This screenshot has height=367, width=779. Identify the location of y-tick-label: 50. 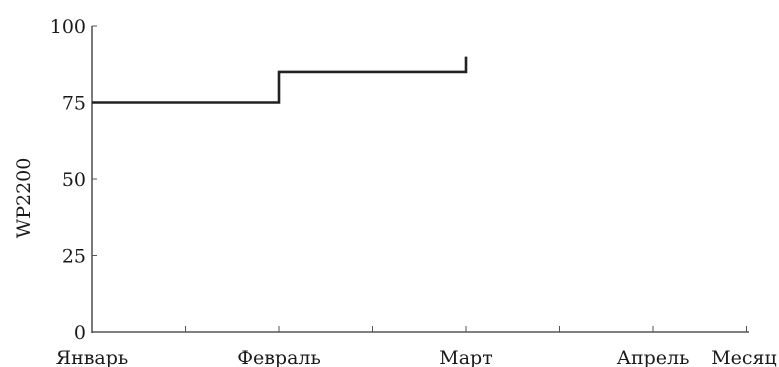
(74, 180).